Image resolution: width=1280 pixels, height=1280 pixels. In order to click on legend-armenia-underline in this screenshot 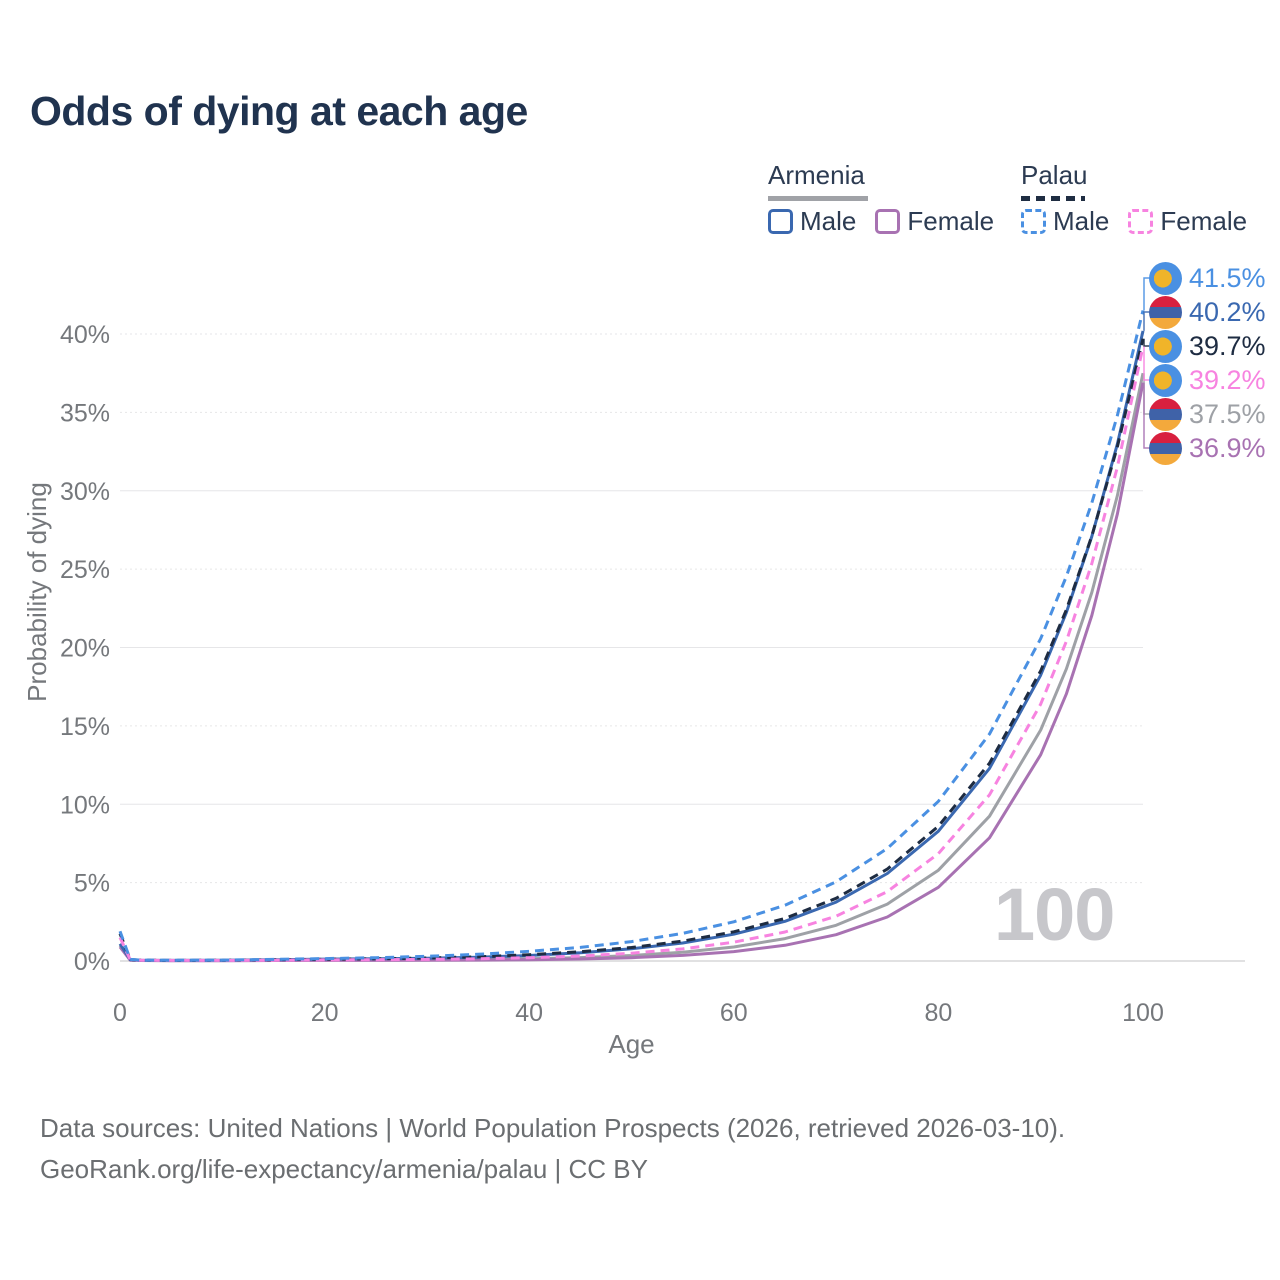, I will do `click(818, 198)`.